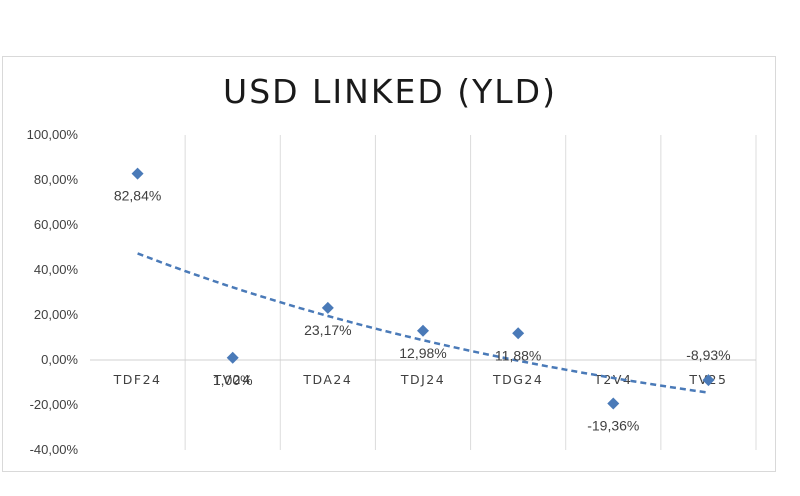 The image size is (800, 496). Describe the element at coordinates (137, 379) in the screenshot. I see `category-label: TDF24` at that location.